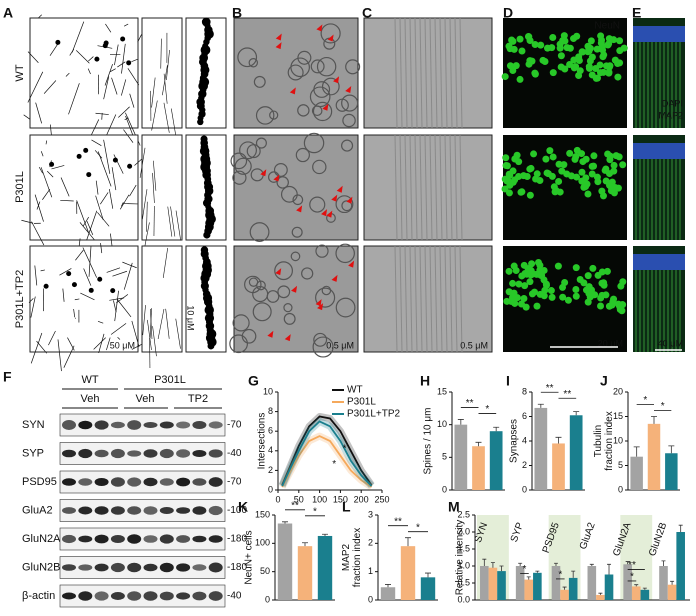 This screenshot has height=616, width=696. I want to click on panel-label: M, so click(454, 507).